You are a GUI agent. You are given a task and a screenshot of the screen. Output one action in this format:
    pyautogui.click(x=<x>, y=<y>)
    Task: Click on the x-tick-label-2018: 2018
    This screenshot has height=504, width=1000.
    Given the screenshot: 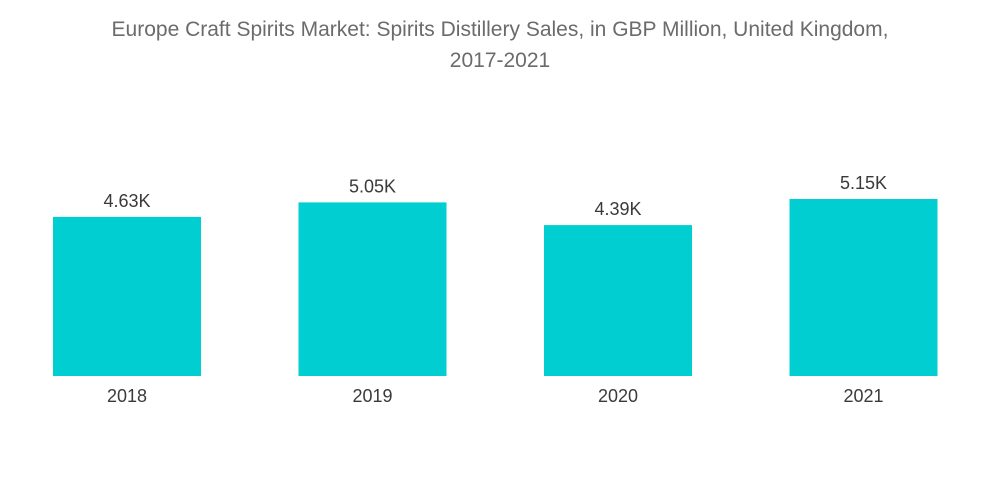 What is the action you would take?
    pyautogui.click(x=127, y=396)
    